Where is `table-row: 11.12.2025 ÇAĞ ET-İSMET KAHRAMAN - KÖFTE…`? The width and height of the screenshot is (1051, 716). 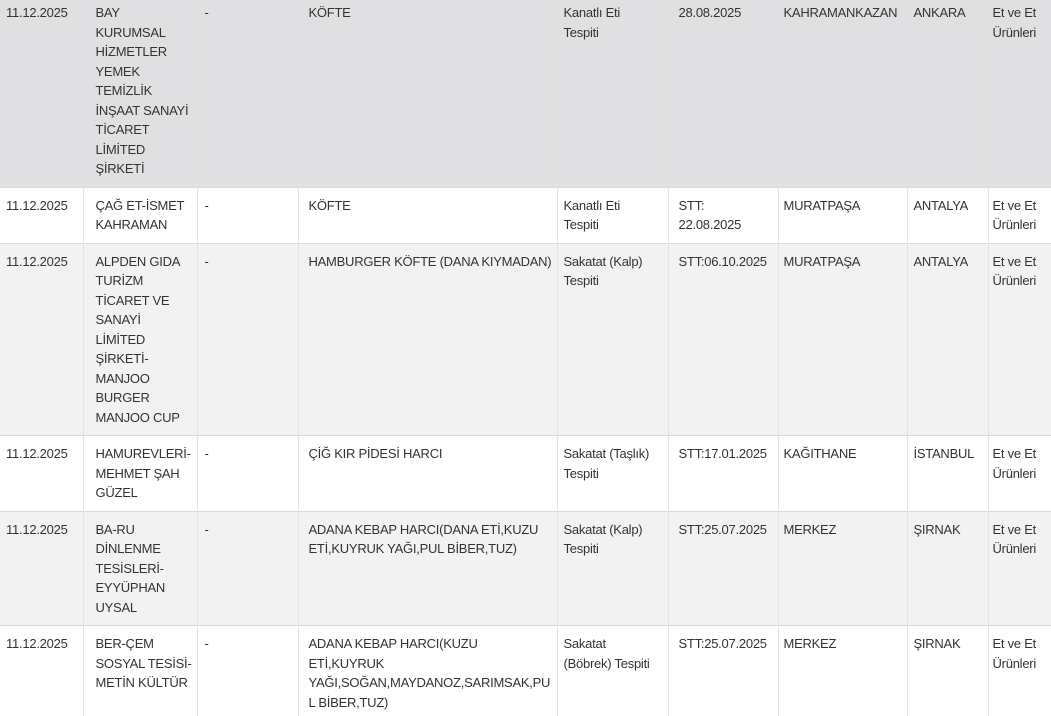 table-row: 11.12.2025 ÇAĞ ET-İSMET KAHRAMAN - KÖFTE… is located at coordinates (525, 215).